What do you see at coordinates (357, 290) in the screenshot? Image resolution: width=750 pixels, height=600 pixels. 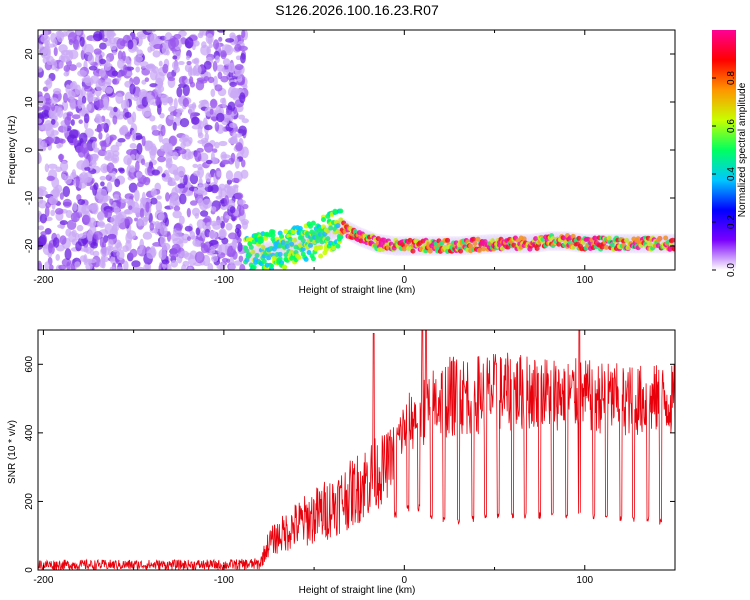 I see `spectrogram-x-label: Height of straight line (km)` at bounding box center [357, 290].